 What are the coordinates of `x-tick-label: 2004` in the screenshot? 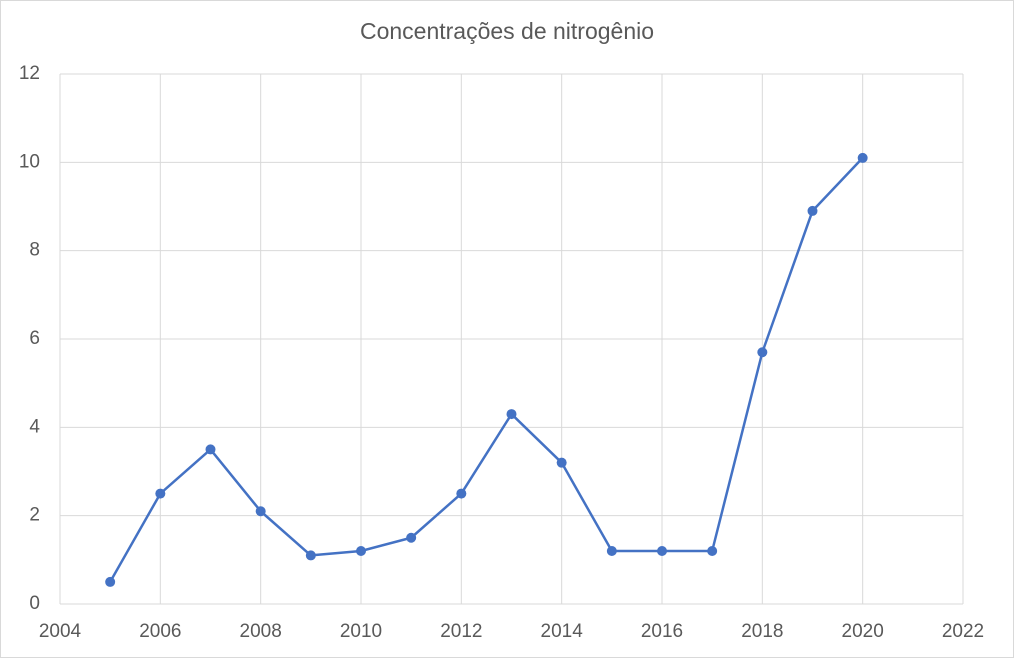 It's located at (60, 631).